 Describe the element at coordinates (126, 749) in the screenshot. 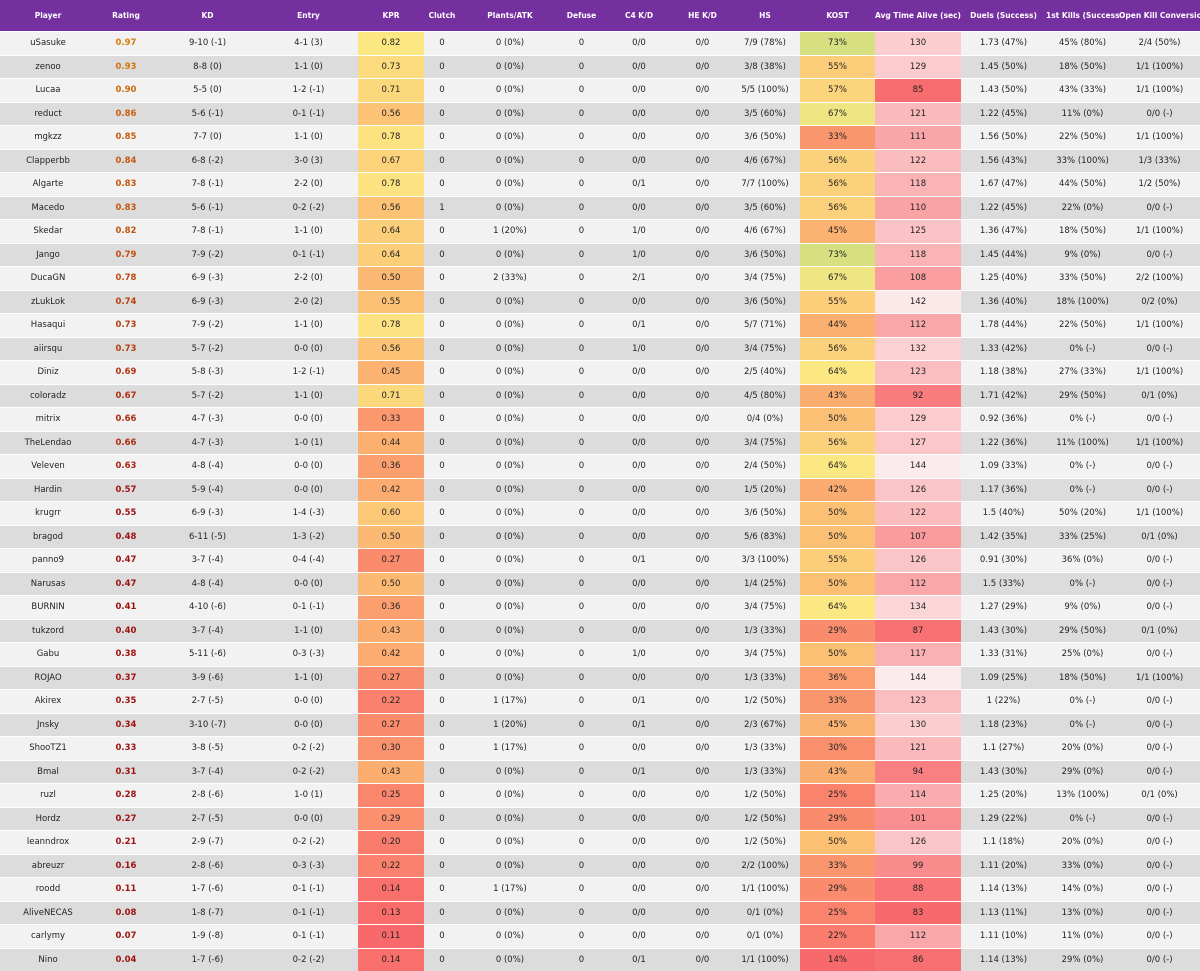

I see `rating-cell: 0.33` at that location.